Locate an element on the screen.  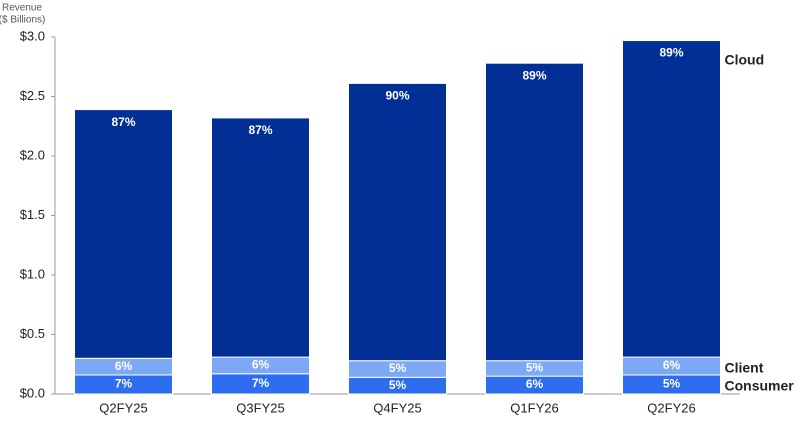
y-tick-label: $1.0 is located at coordinates (32, 273).